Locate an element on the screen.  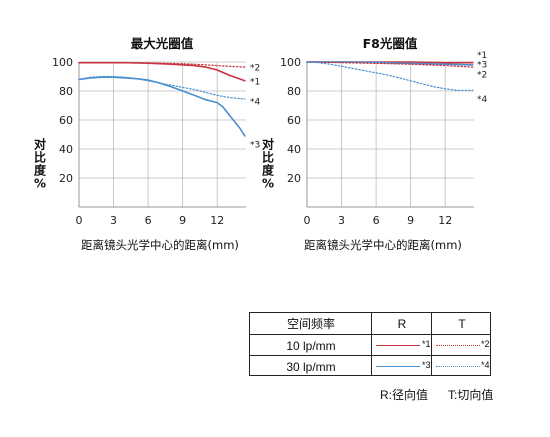
legend-header-t: T is located at coordinates (462, 323).